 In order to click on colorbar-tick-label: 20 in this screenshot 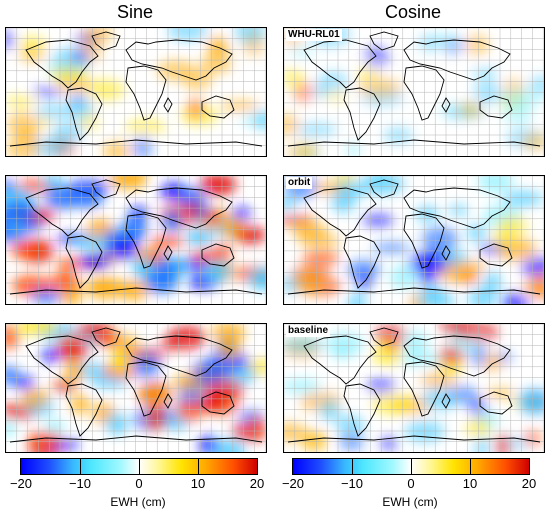, I will do `click(257, 483)`.